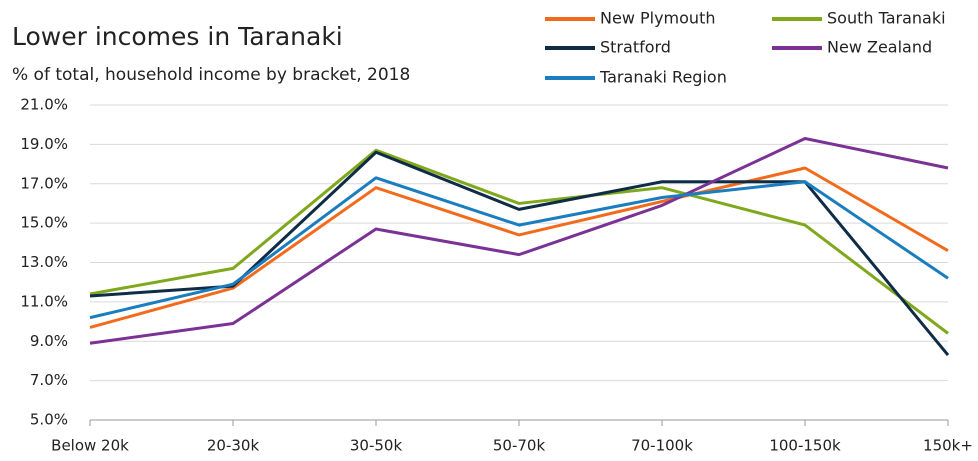  What do you see at coordinates (948, 446) in the screenshot?
I see `x-tick-label: 150k+` at bounding box center [948, 446].